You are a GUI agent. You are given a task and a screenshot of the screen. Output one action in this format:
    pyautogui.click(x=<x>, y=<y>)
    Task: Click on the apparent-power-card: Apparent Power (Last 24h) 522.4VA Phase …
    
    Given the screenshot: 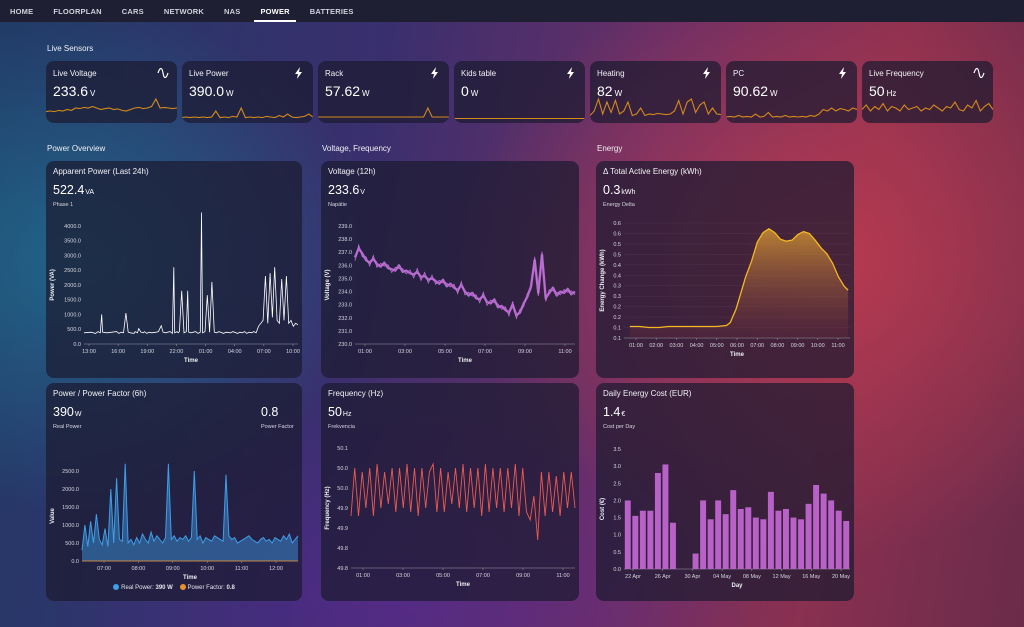 What is the action you would take?
    pyautogui.click(x=174, y=269)
    